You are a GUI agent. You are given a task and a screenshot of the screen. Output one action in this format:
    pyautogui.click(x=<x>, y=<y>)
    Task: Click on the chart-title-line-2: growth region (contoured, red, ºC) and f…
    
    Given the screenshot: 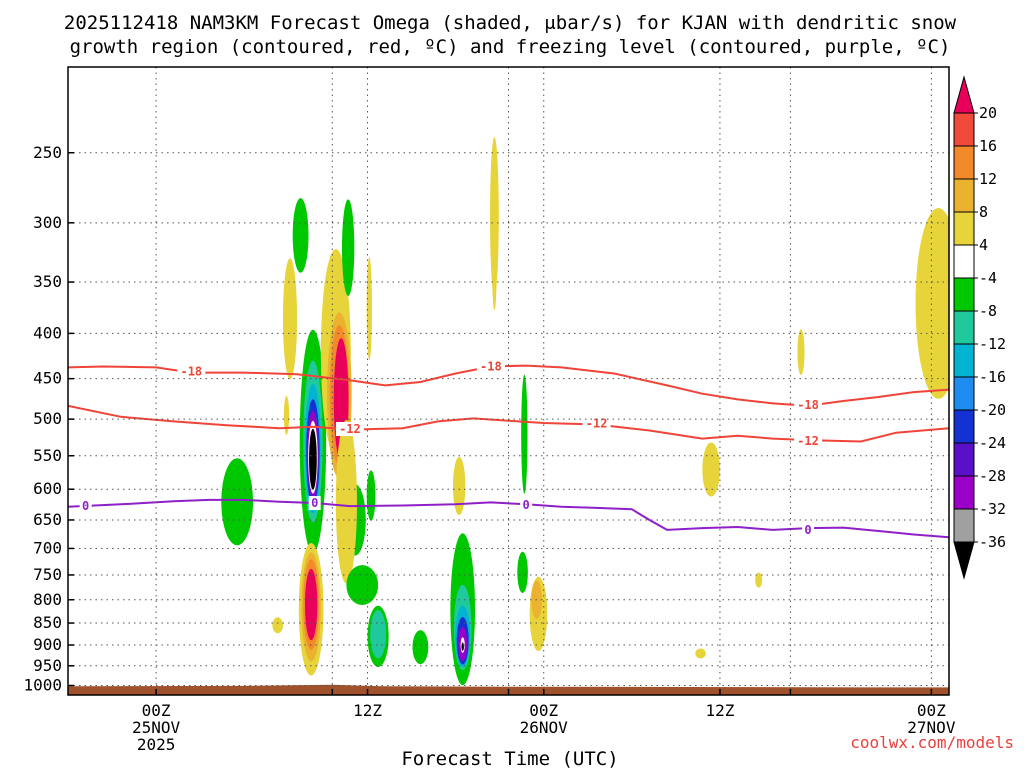 What is the action you would take?
    pyautogui.click(x=510, y=47)
    